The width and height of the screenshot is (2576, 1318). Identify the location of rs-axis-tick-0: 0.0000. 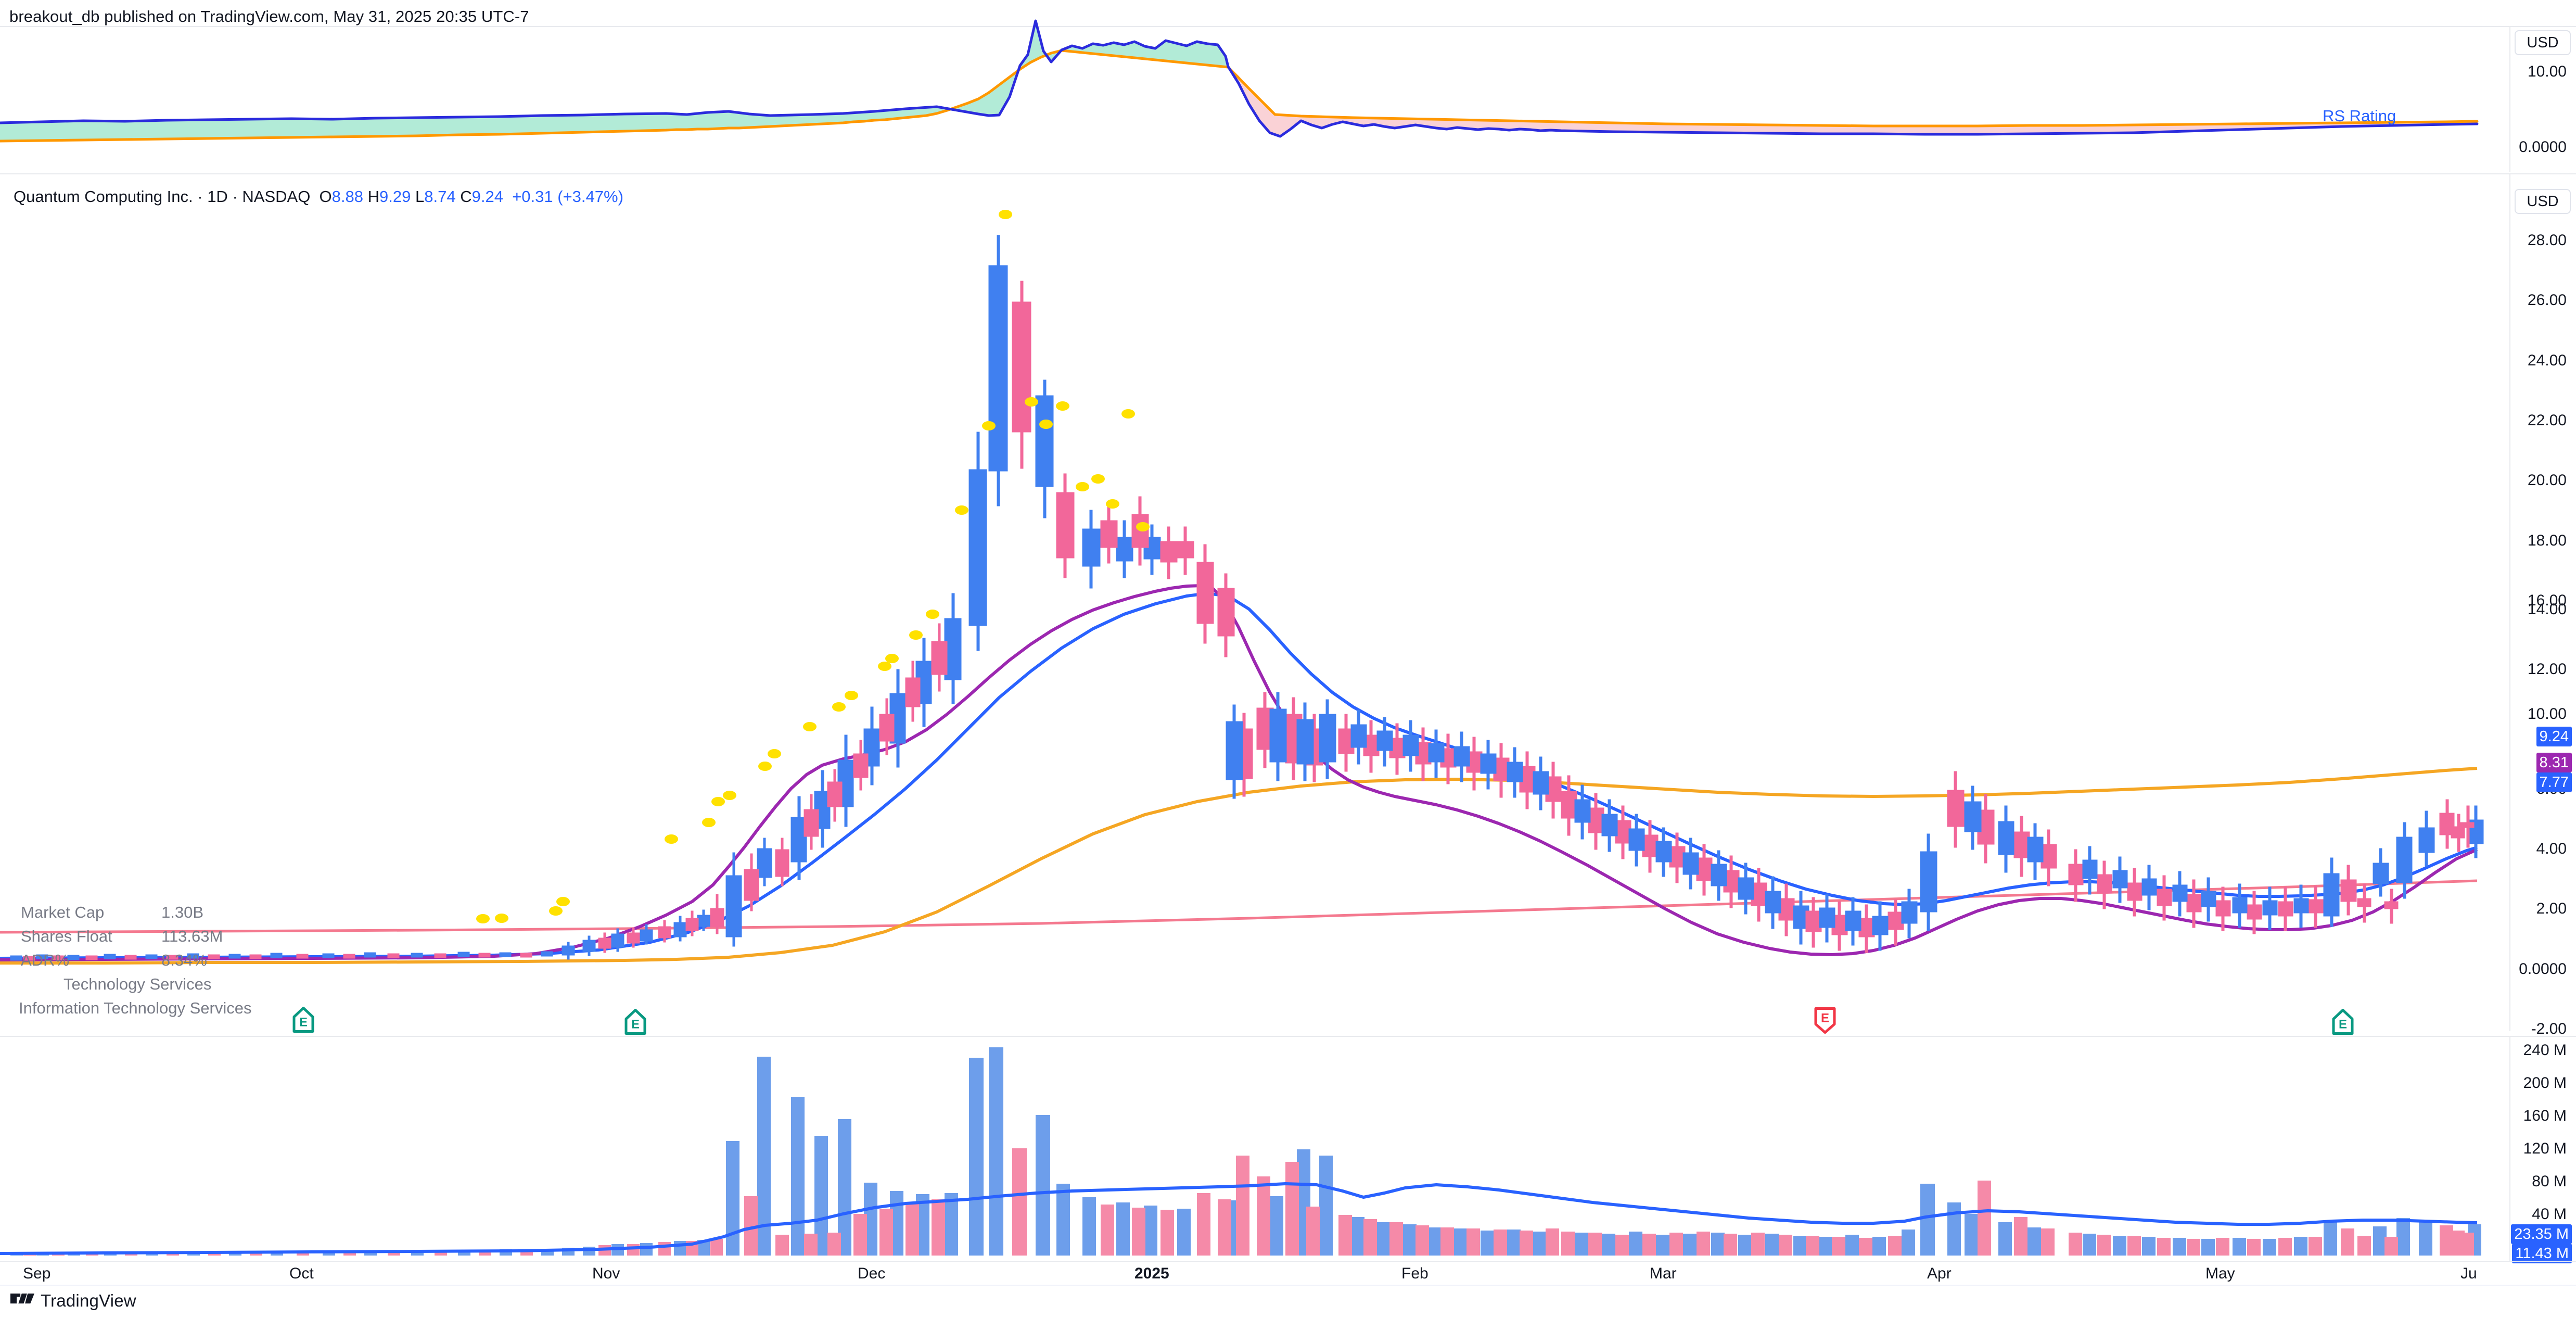
(2543, 147).